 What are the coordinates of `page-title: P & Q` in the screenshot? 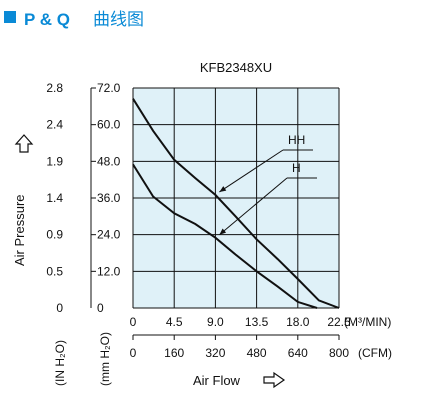 It's located at (47, 19).